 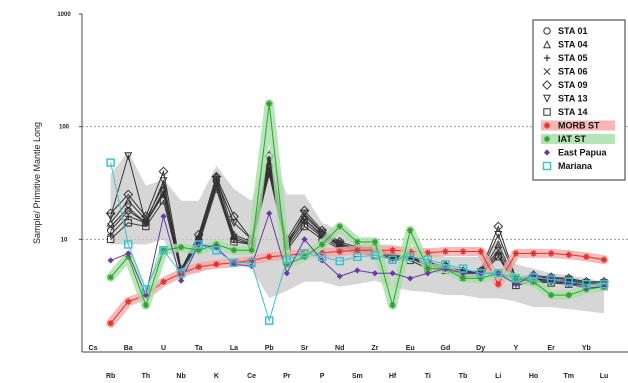 I want to click on x-tick-label-bottom: Tm, so click(x=569, y=376).